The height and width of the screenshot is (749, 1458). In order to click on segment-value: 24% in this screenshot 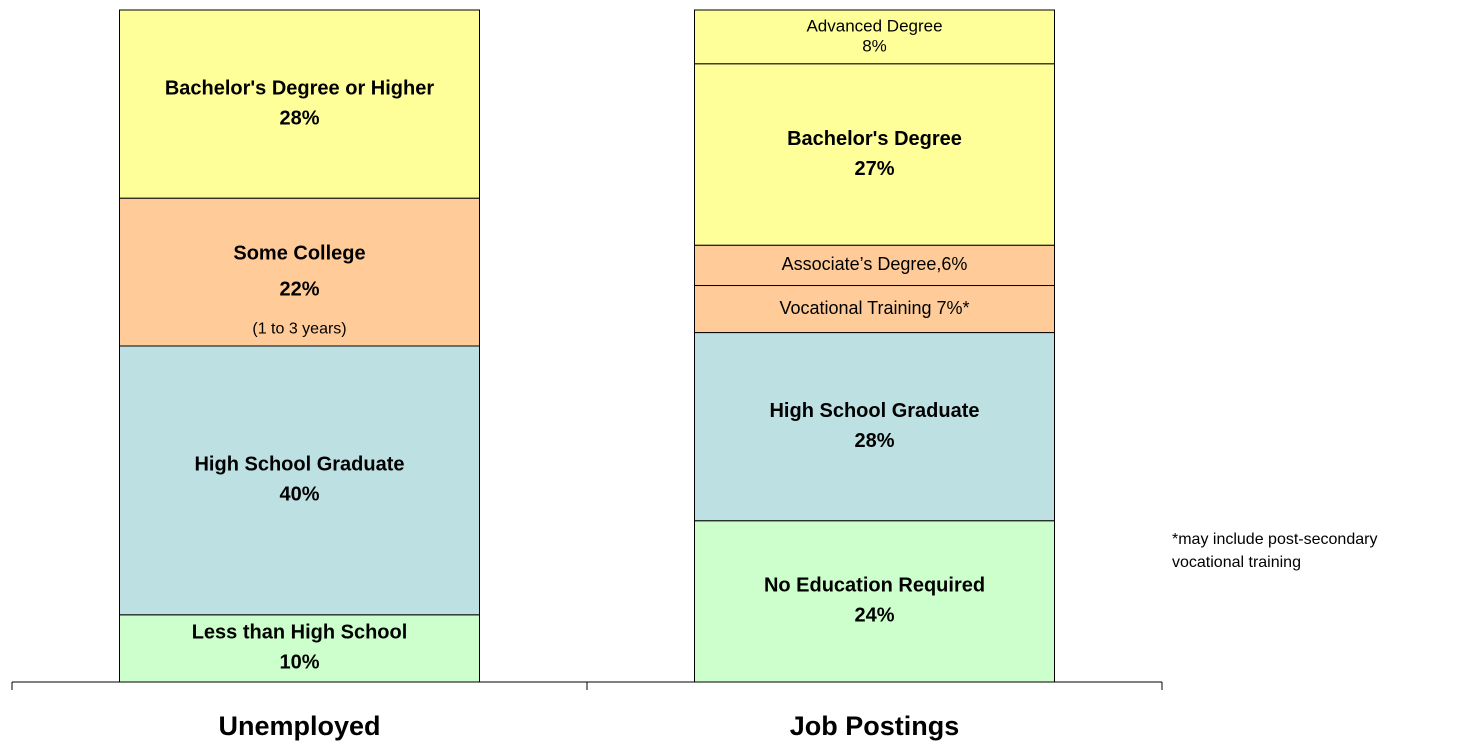, I will do `click(874, 616)`.